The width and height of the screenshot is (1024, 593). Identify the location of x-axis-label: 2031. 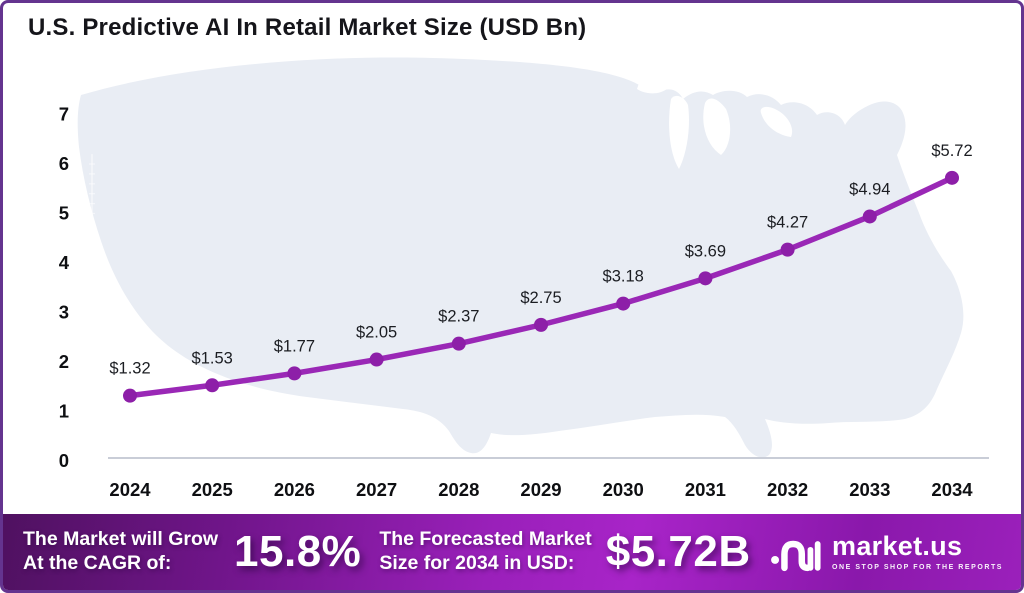
(705, 489).